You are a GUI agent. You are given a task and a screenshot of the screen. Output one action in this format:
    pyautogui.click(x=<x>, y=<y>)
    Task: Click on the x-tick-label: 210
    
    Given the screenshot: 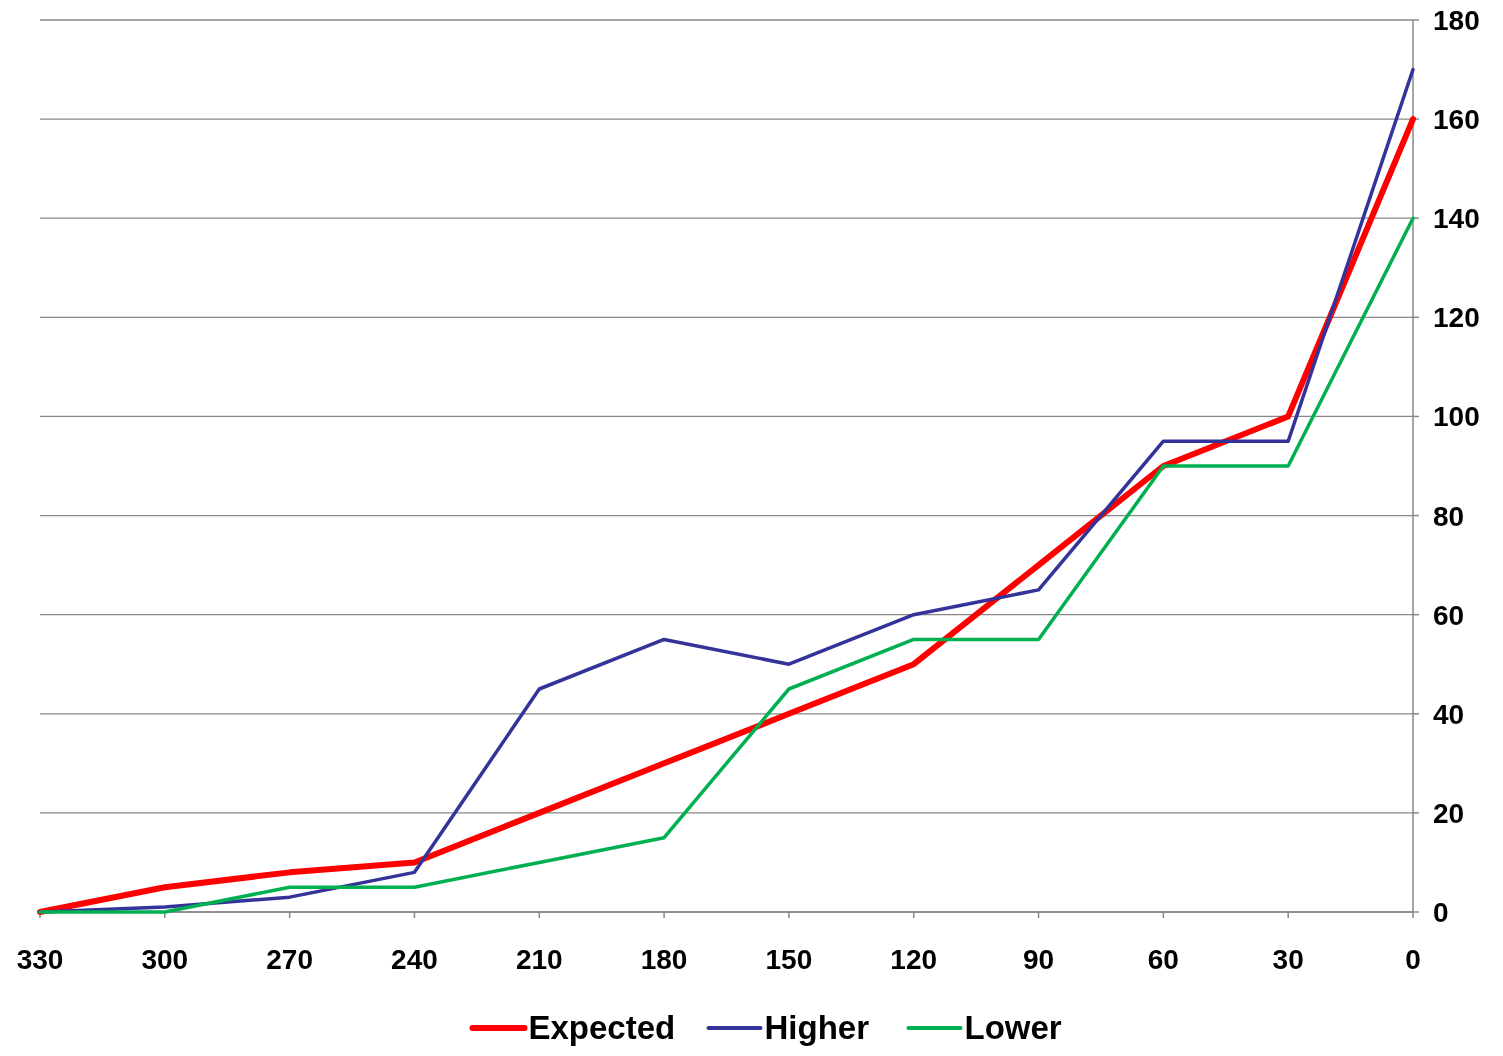 What is the action you would take?
    pyautogui.click(x=539, y=959)
    